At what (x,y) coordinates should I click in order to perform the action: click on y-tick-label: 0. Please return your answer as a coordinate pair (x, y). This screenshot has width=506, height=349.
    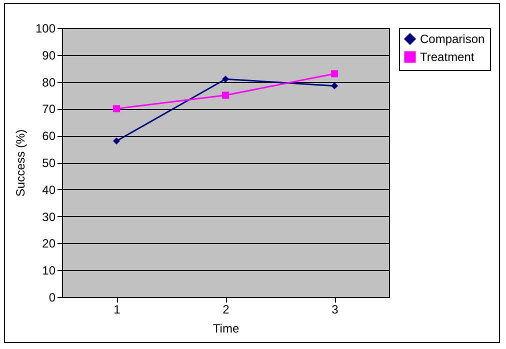
    Looking at the image, I should click on (52, 297).